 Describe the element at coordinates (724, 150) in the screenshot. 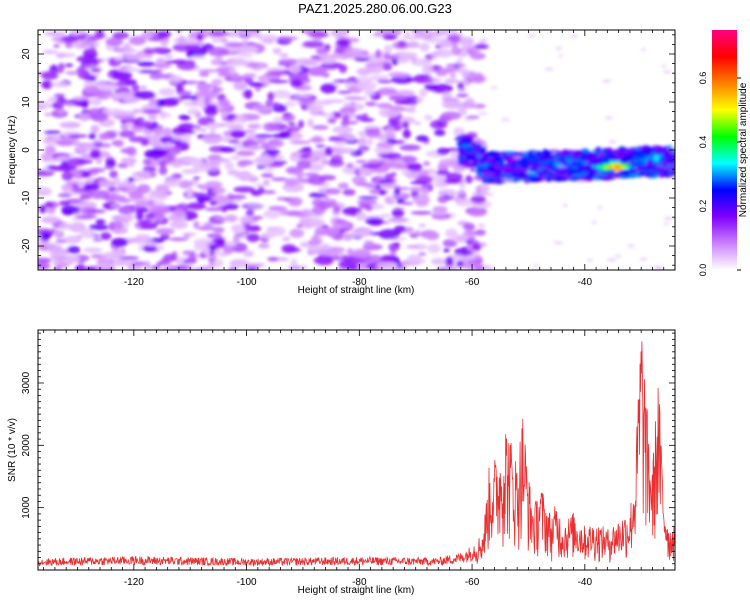

I see `colorbar-gradient` at that location.